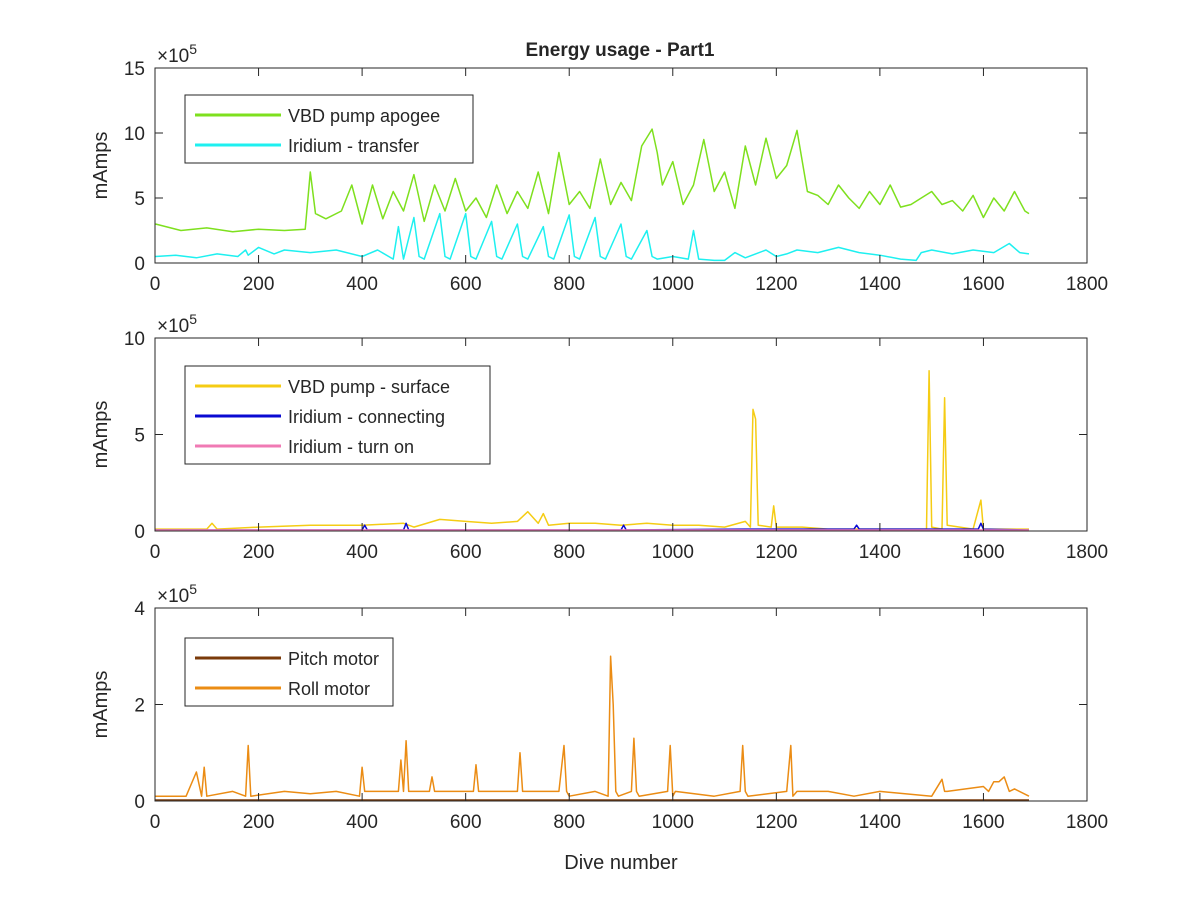 The width and height of the screenshot is (1200, 900). What do you see at coordinates (353, 146) in the screenshot?
I see `legend-label: Iridium - transfer` at bounding box center [353, 146].